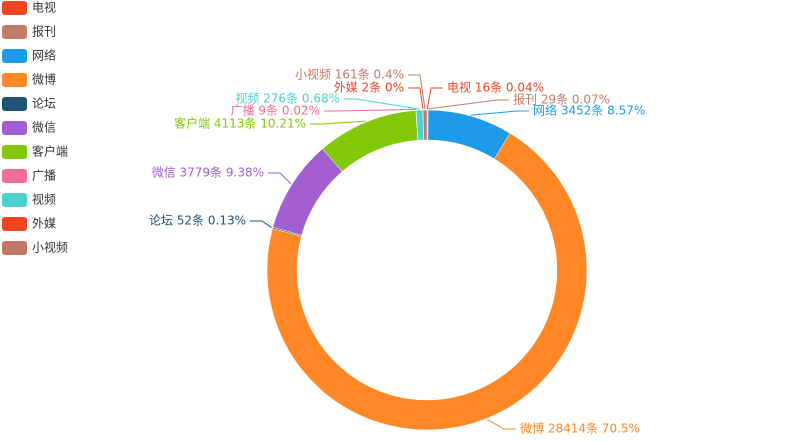 This screenshot has height=441, width=792. What do you see at coordinates (275, 111) in the screenshot?
I see `slice-label: 广播 9条 0.02%` at bounding box center [275, 111].